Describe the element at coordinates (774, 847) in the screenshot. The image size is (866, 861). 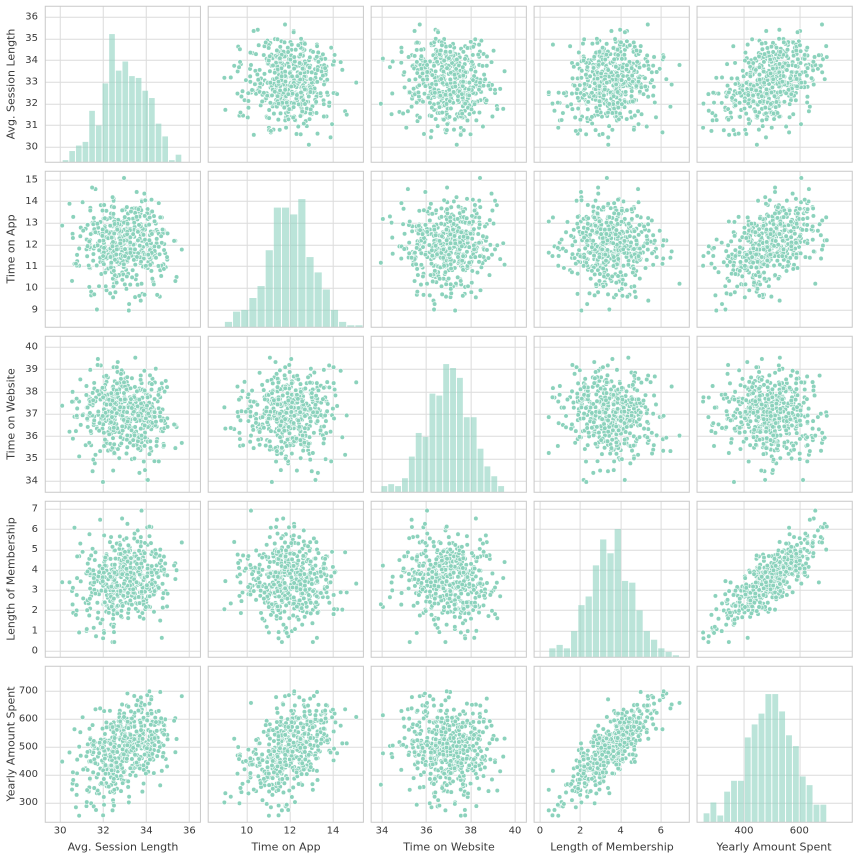
I see `x-axis-label-yearly-amount-spent: Yearly Amount Spent` at that location.